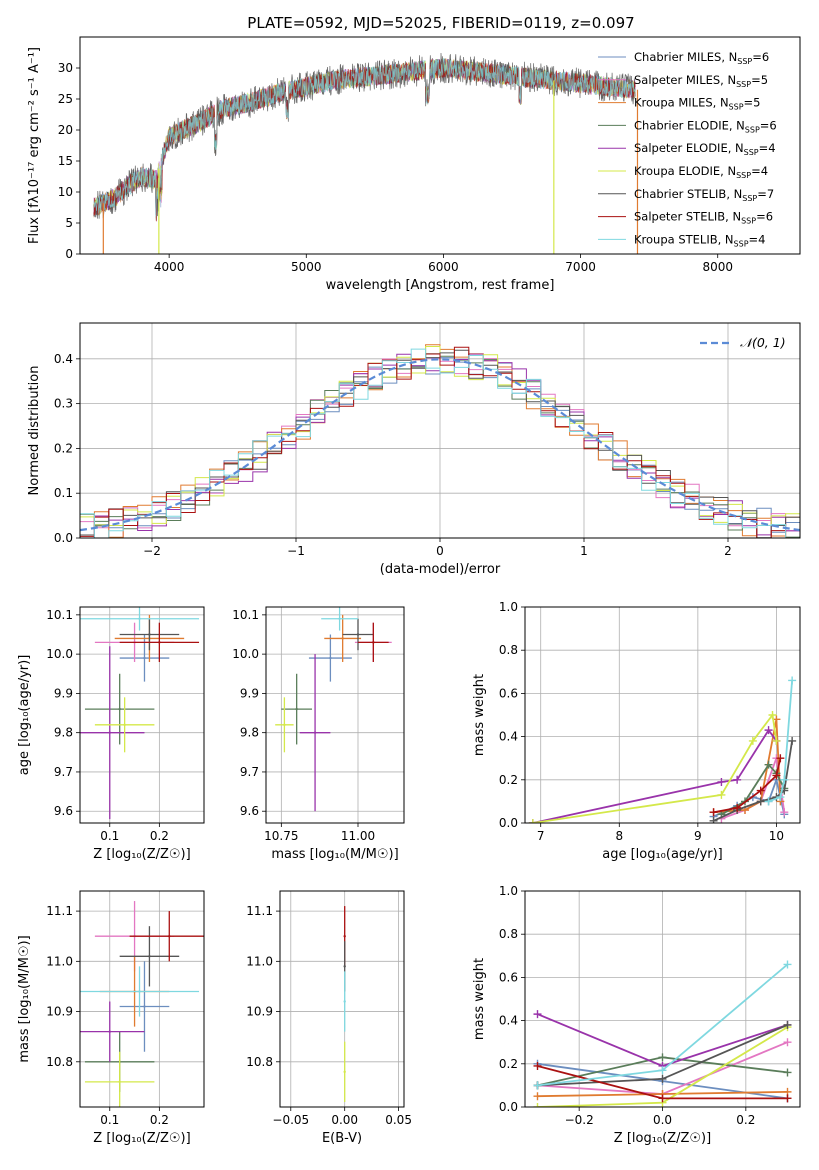 The height and width of the screenshot is (1170, 819). Describe the element at coordinates (763, 342) in the screenshot. I see `legend-label: 𝒩(0, 1)` at that location.